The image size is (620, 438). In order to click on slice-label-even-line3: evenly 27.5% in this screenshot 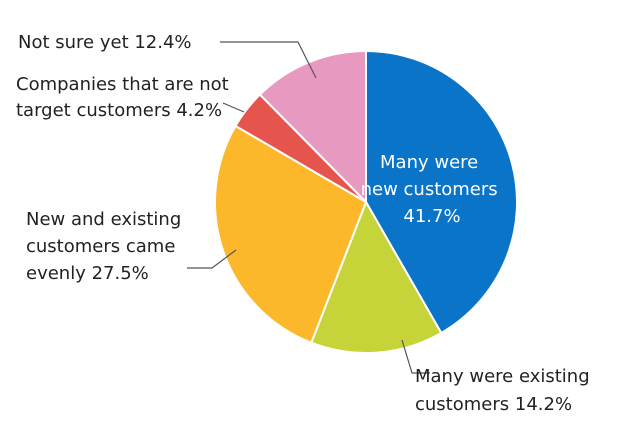, I will do `click(87, 273)`.